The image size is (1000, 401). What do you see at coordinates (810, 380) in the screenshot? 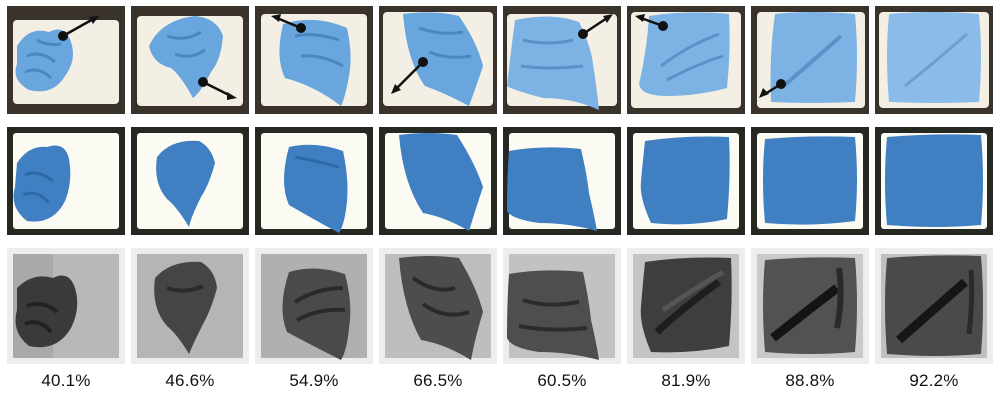
I see `coverage-label-7: 88.8%` at bounding box center [810, 380].